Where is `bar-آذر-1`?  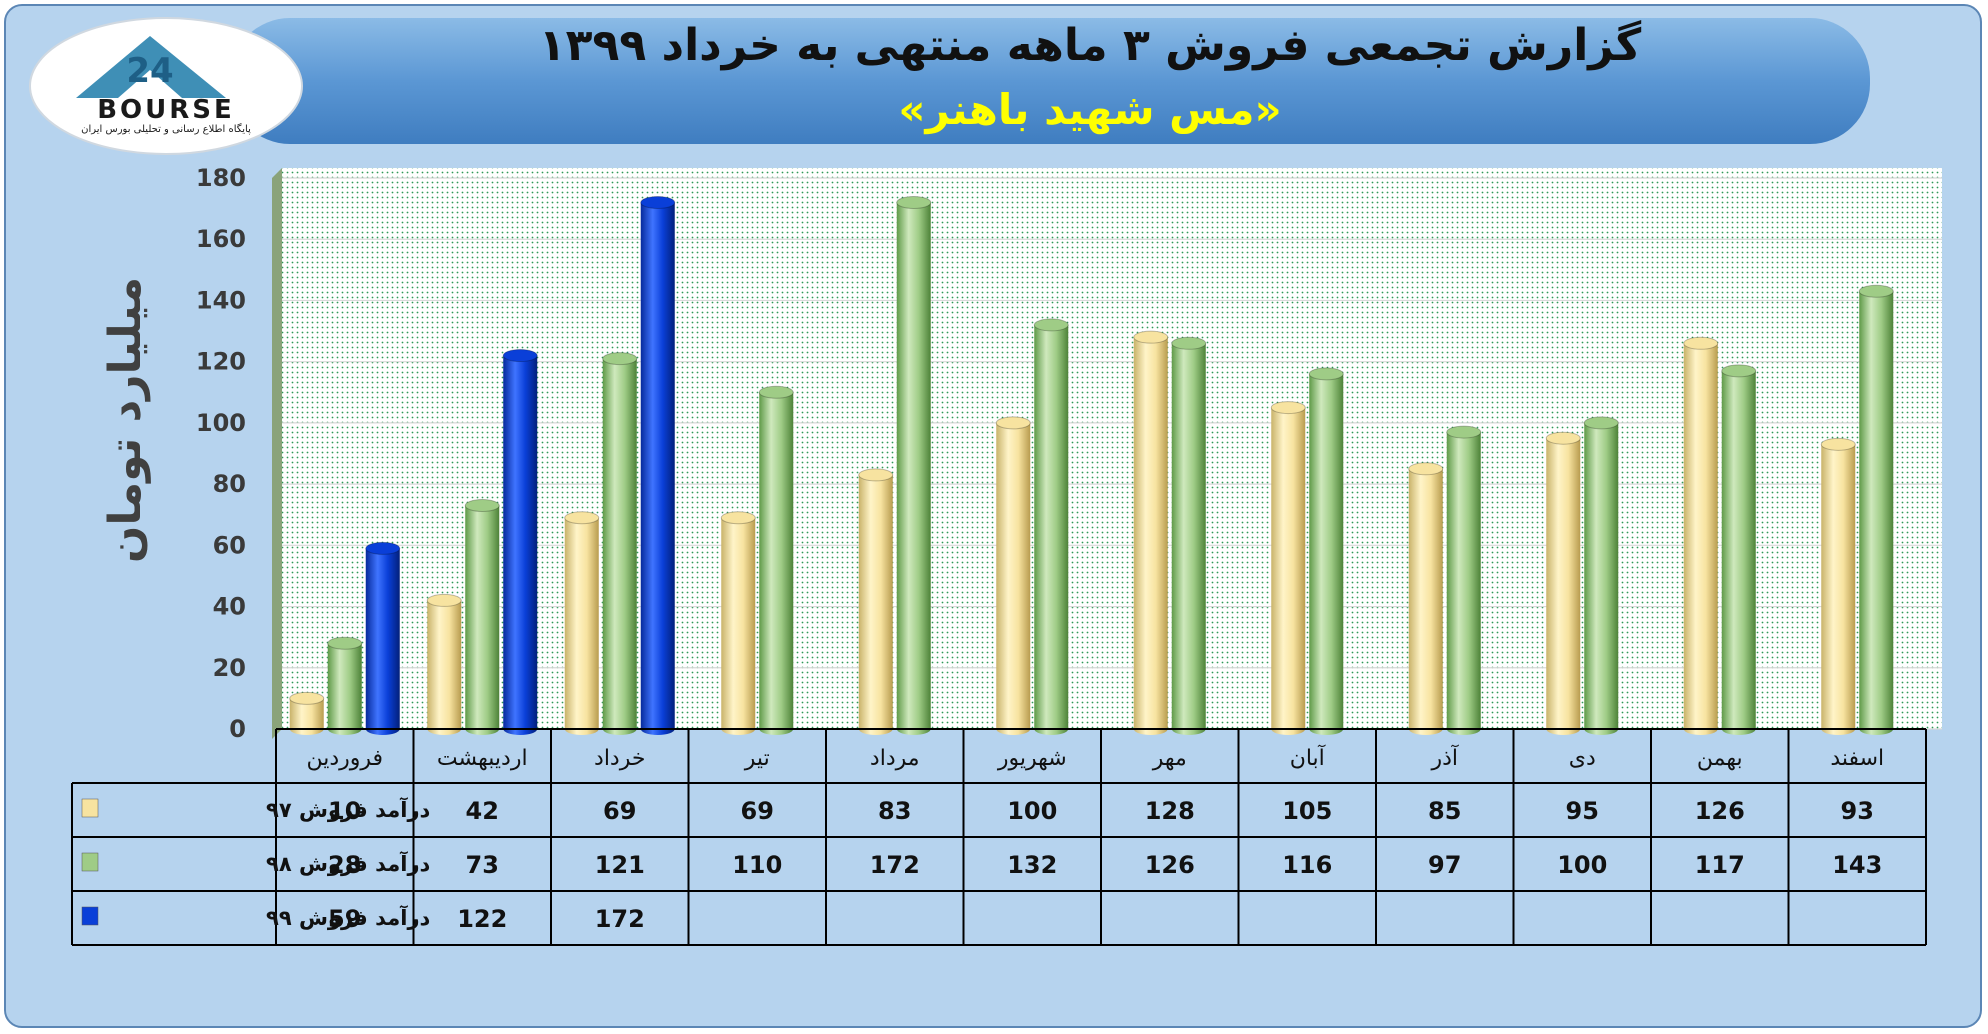
bar-آذر-1 is located at coordinates (1464, 580).